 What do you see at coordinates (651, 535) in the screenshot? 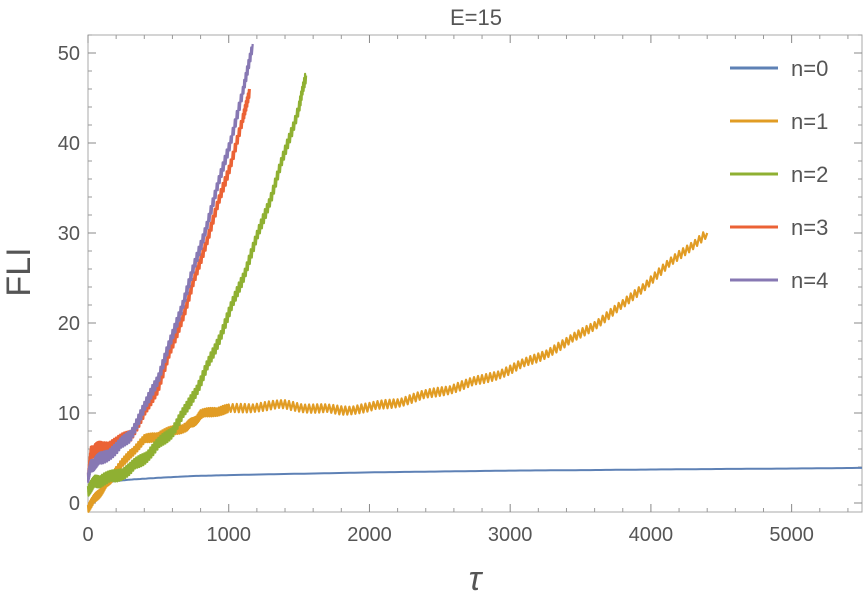
I see `x-tick-label: 4000` at bounding box center [651, 535].